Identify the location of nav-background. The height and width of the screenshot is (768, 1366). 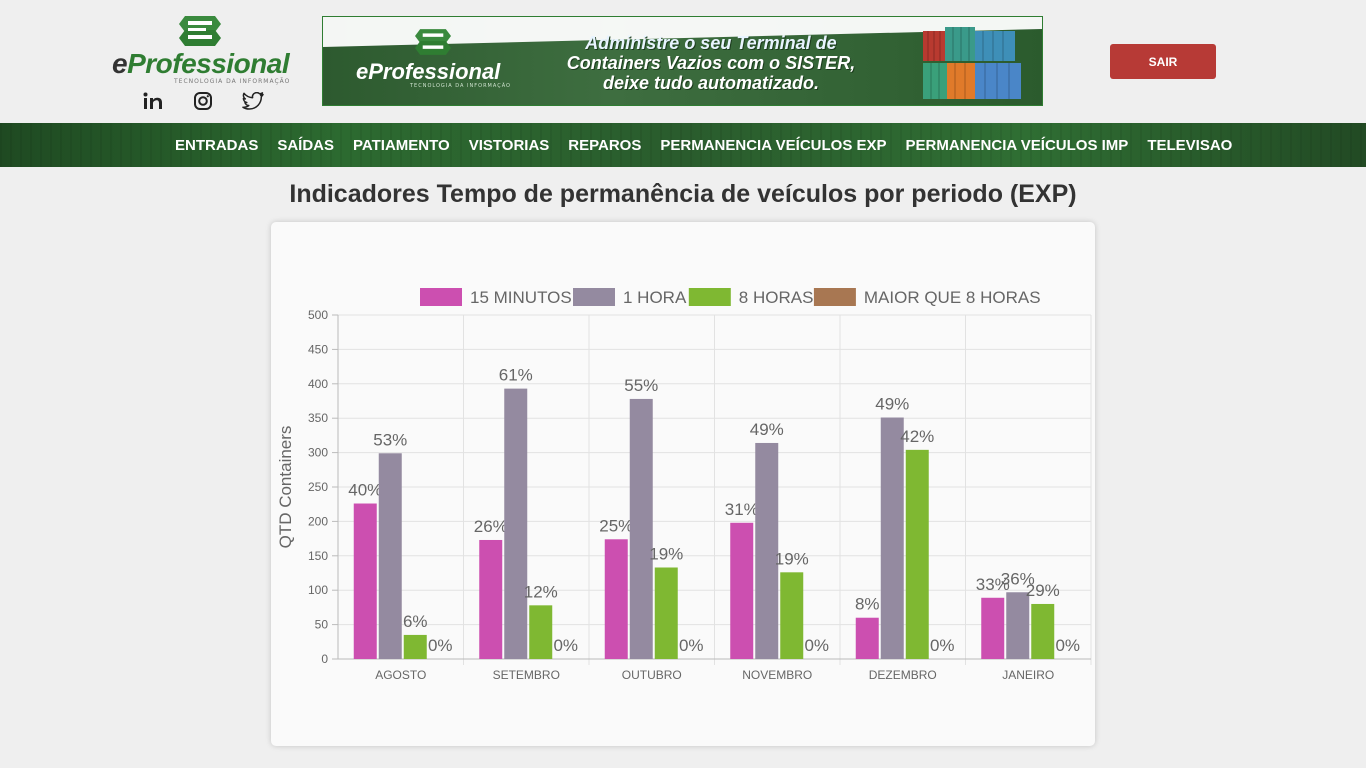
(683, 145).